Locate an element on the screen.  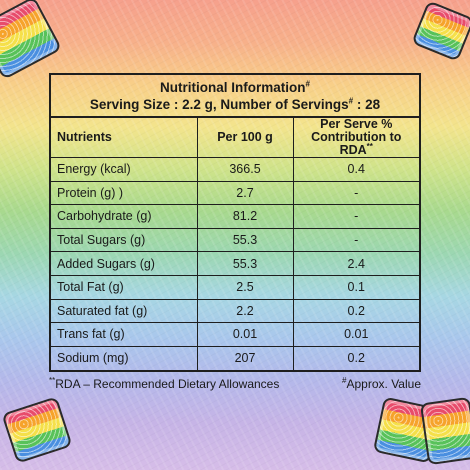
per-100g-value: 2.5 is located at coordinates (245, 287).